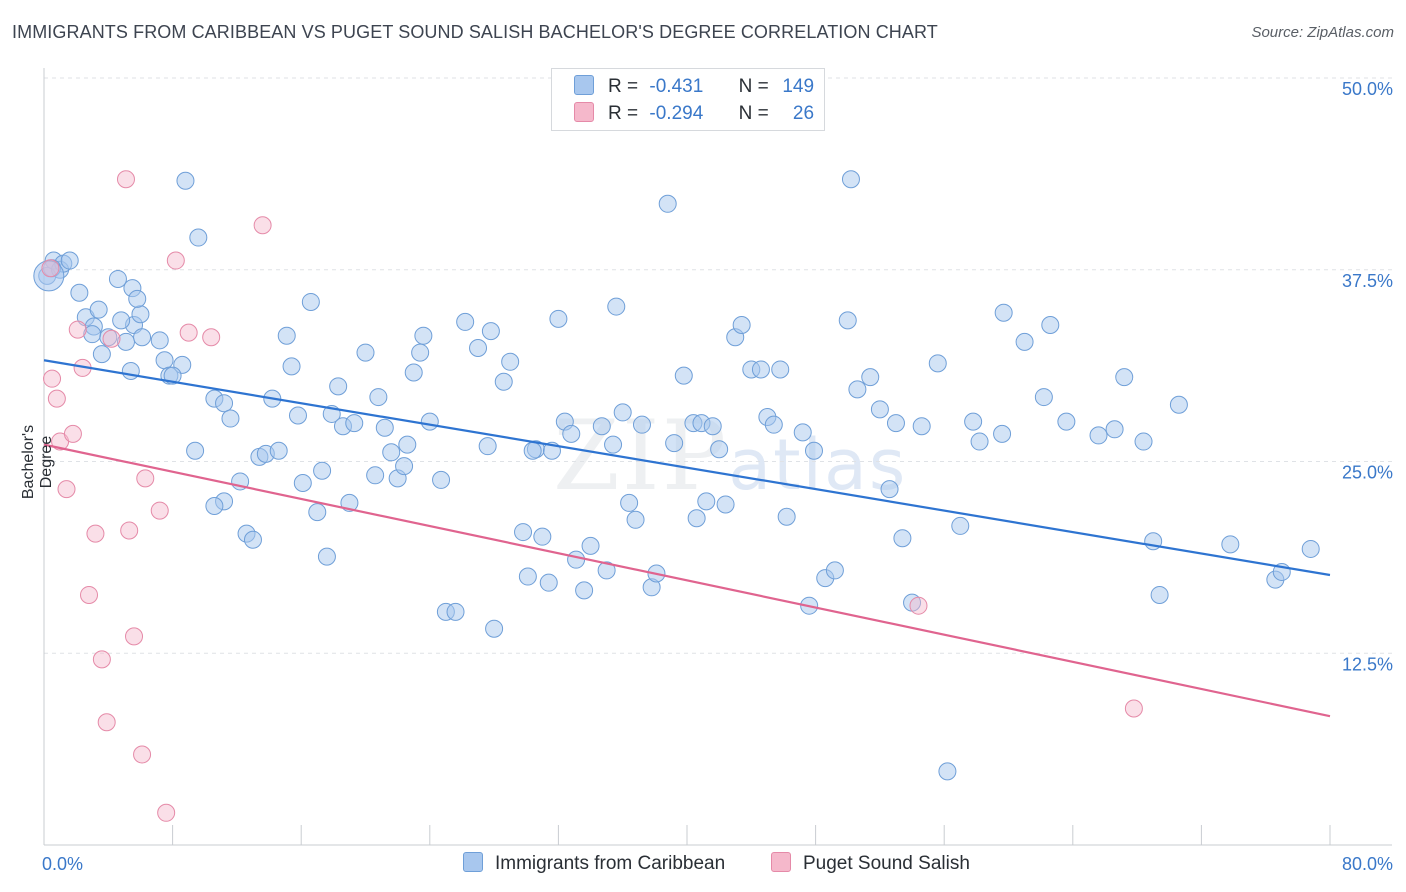 The height and width of the screenshot is (892, 1406). I want to click on y-axis-label: Bachelor's Degree, so click(37, 462).